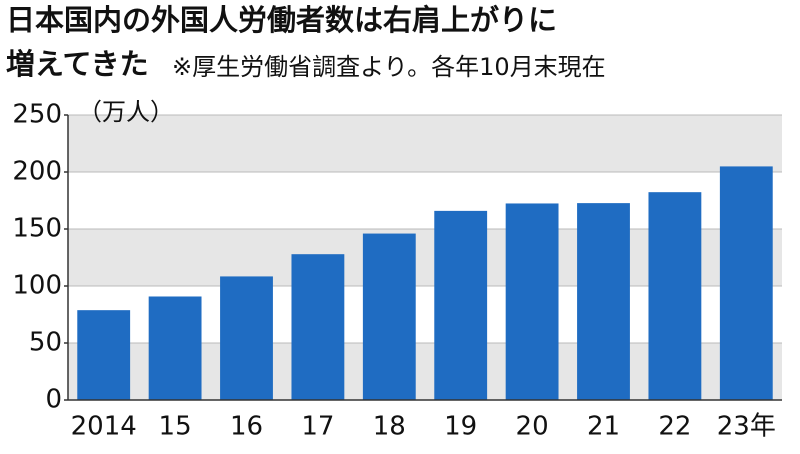 The width and height of the screenshot is (800, 454). What do you see at coordinates (603, 427) in the screenshot?
I see `x-tick-label: 21` at bounding box center [603, 427].